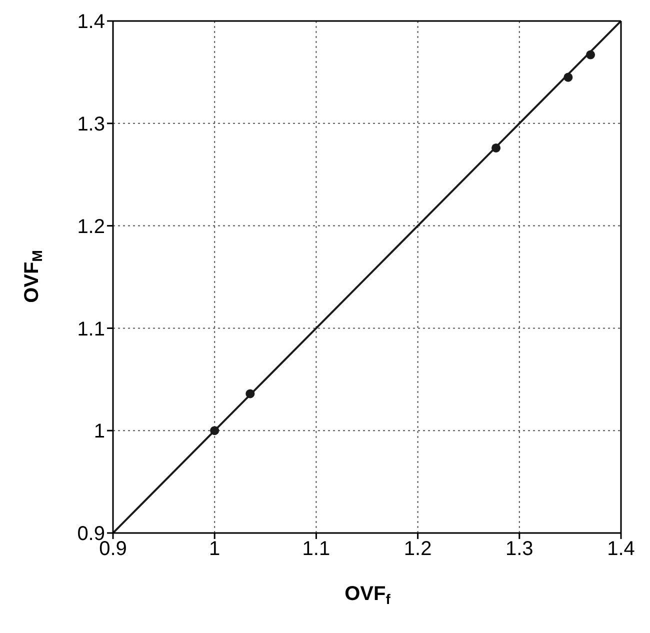 The width and height of the screenshot is (650, 633). Describe the element at coordinates (91, 22) in the screenshot. I see `y-tick-label: 1.4` at that location.